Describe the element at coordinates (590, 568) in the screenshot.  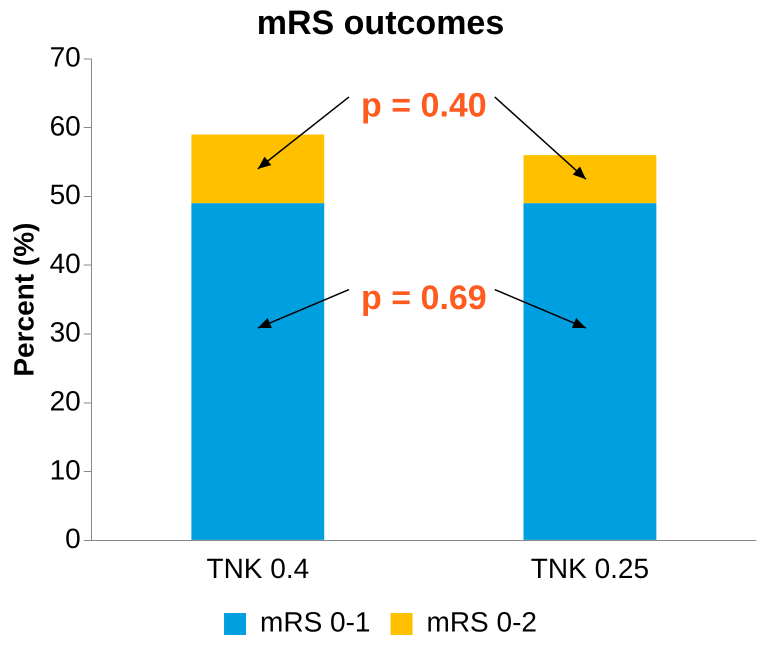
I see `x-tick-label: TNK 0.25` at that location.